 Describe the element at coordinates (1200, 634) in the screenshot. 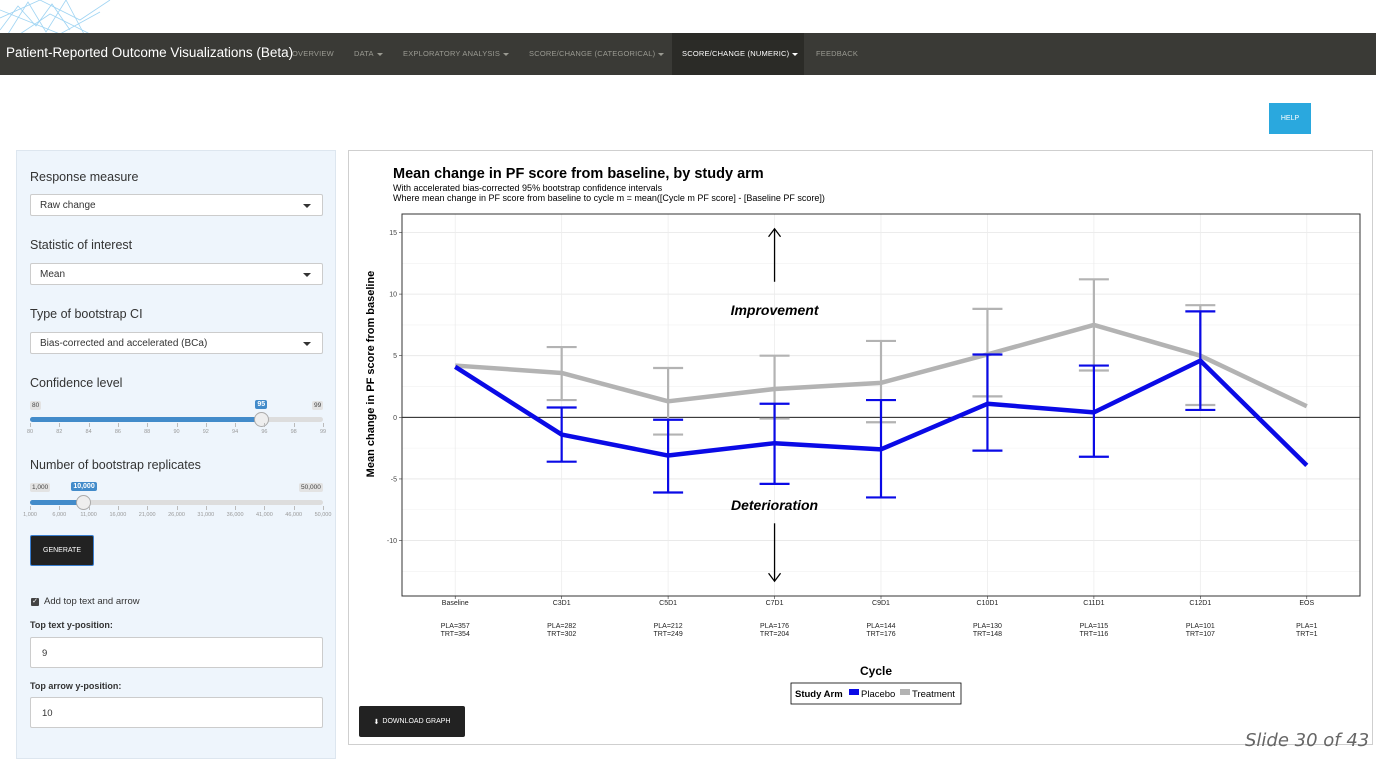

I see `treatment-count-label: TRT=107` at that location.